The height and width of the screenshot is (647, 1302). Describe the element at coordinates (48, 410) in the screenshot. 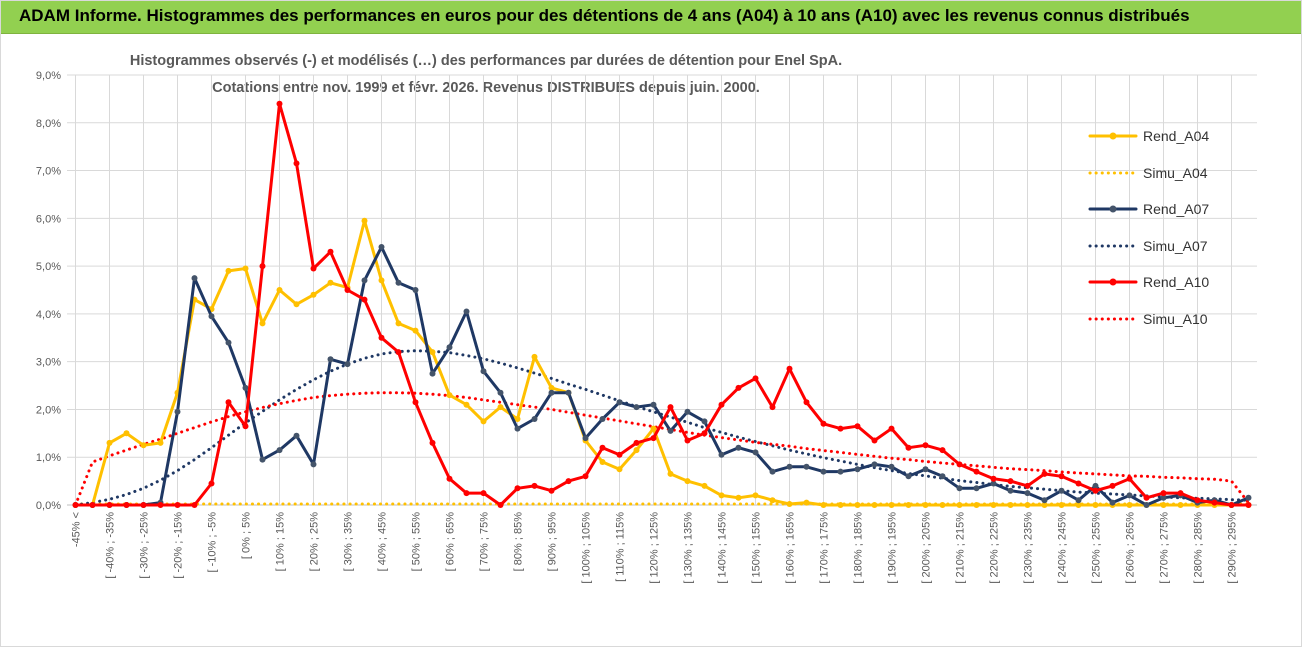

I see `y-tick-label: 2,0%` at that location.